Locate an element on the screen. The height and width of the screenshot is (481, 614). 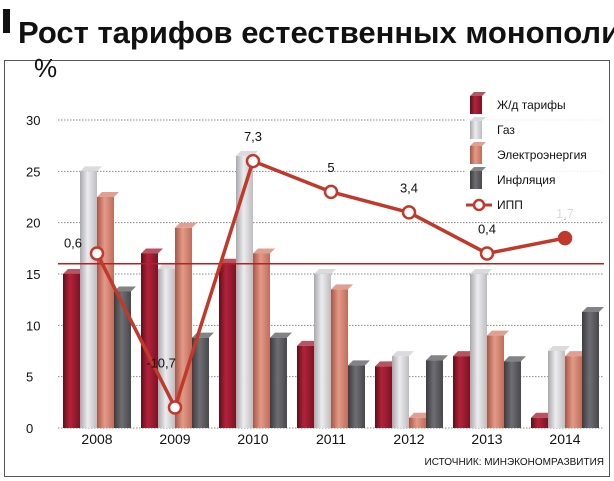
legend-label: Газ is located at coordinates (506, 130).